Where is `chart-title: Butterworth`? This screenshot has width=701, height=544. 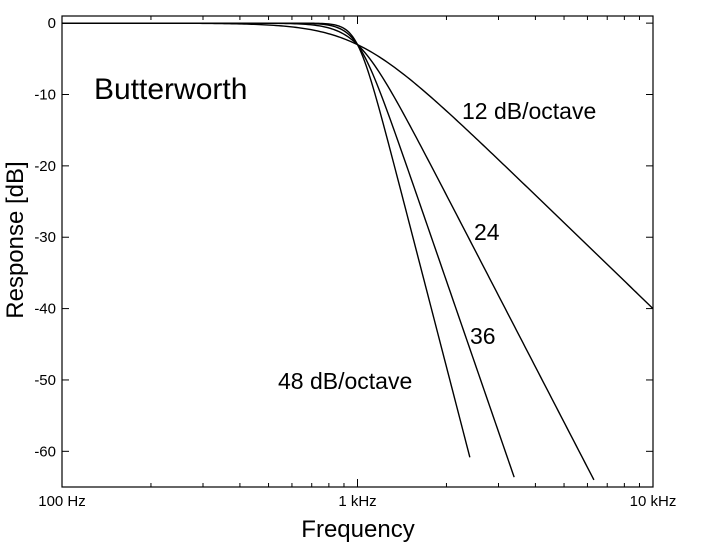 chart-title: Butterworth is located at coordinates (170, 89).